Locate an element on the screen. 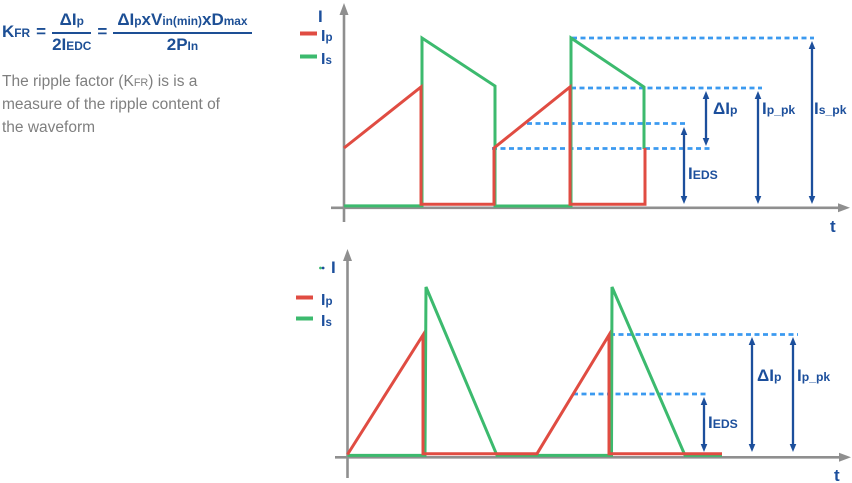 This screenshot has height=483, width=852. annotation-label-is-pk: Is_pk is located at coordinates (830, 108).